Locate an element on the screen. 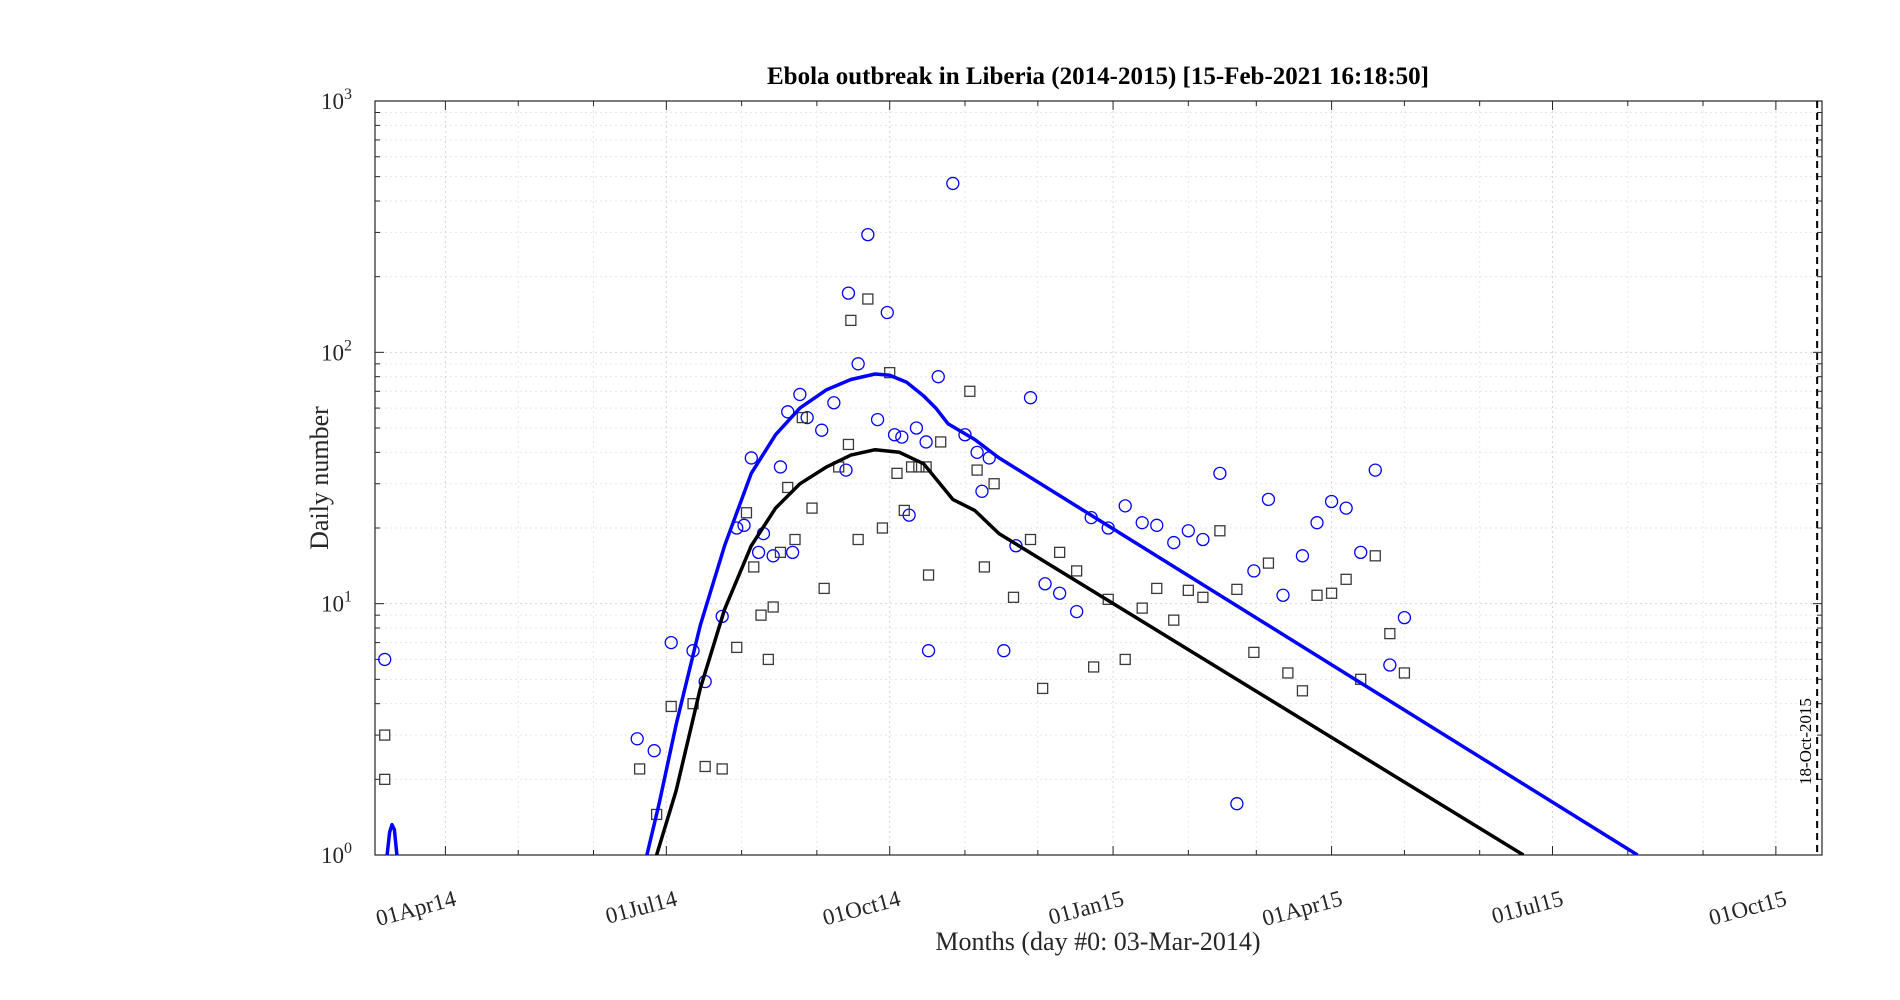  y-axis-label: Daily number is located at coordinates (319, 478).